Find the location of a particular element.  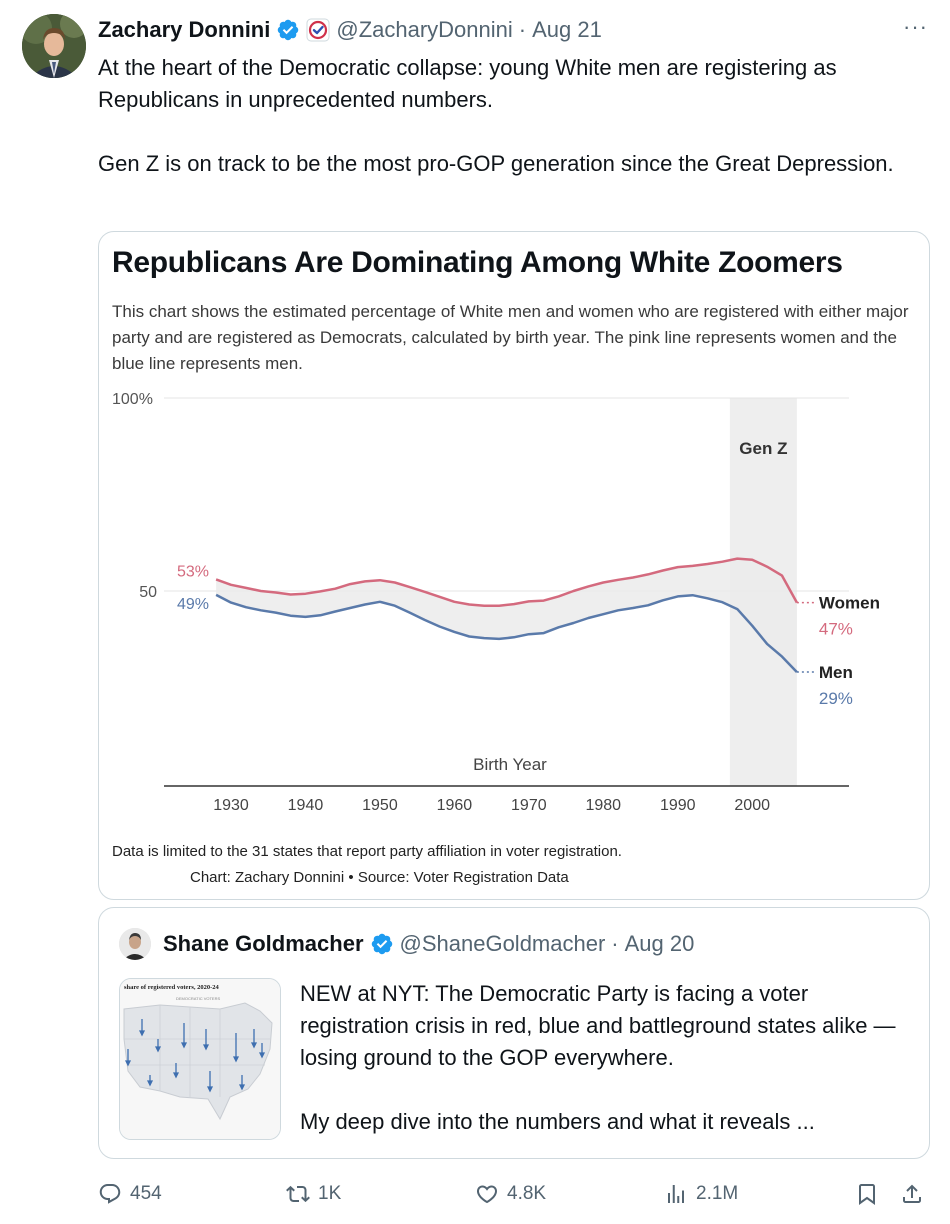

thumbnail-subtitle: DEMOCRATIC VOTERS is located at coordinates (198, 998).